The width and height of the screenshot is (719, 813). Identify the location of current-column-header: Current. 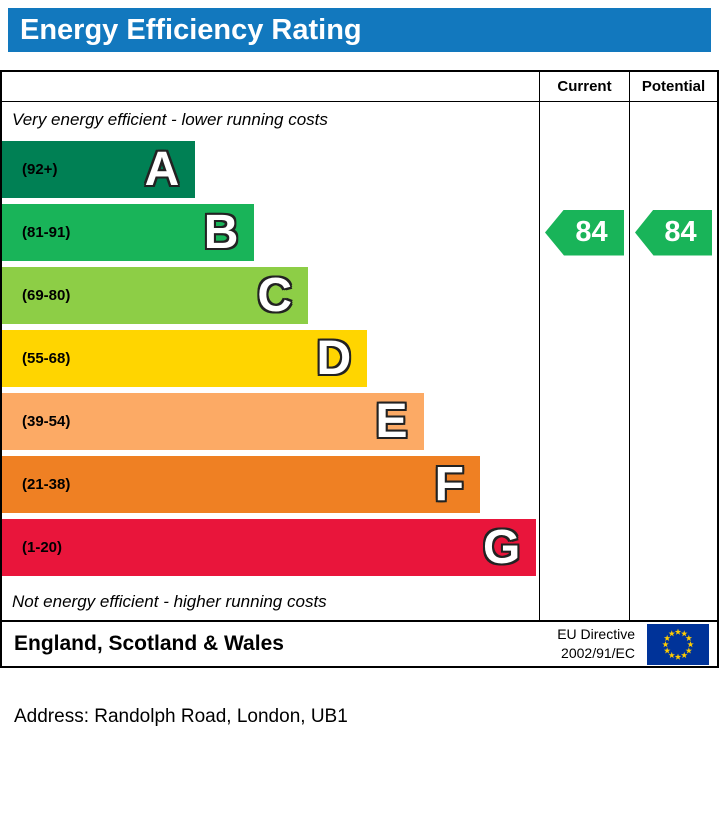
(584, 87).